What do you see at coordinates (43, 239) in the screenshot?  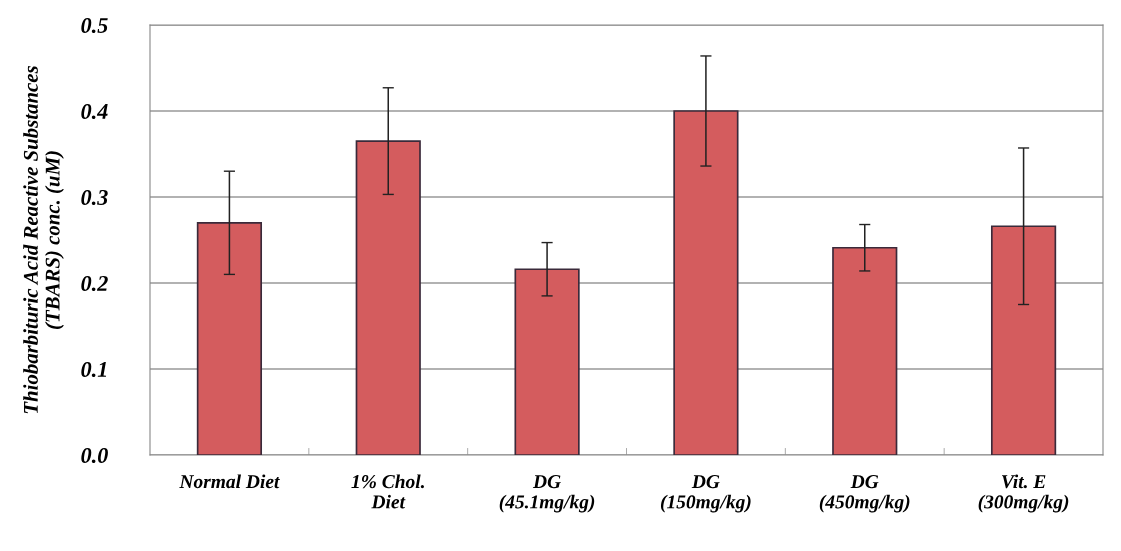 I see `y-axis-title: Thiobarbituric Acid Reactive Substances (TBARS) conc. (uM)` at bounding box center [43, 239].